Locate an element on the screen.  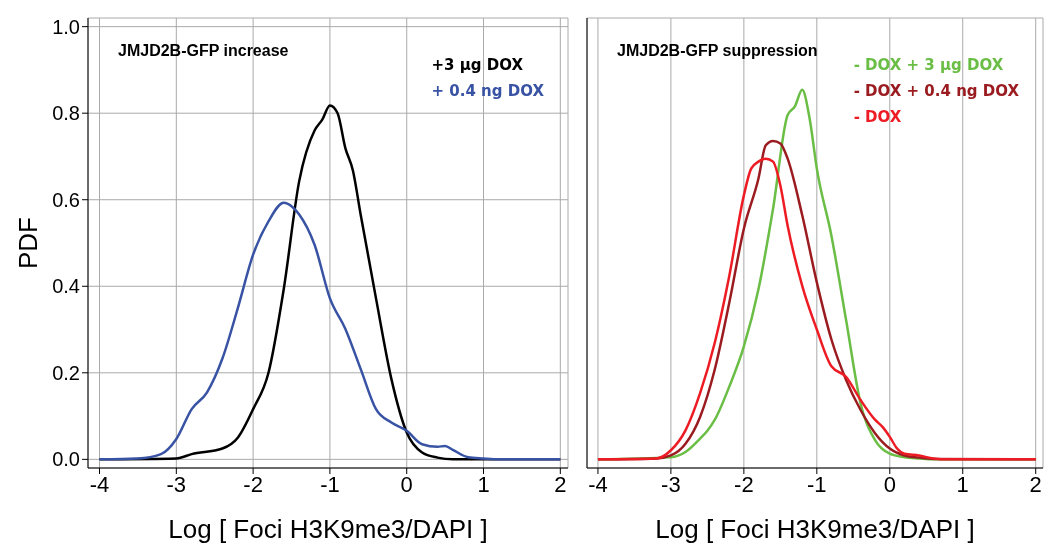
y-tick-label: 0.6 is located at coordinates (66, 199).